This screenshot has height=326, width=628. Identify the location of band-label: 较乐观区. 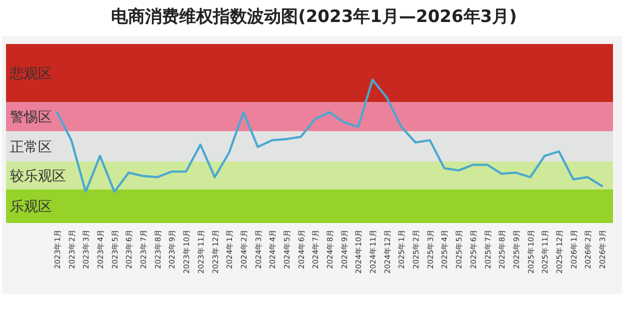
(38, 176).